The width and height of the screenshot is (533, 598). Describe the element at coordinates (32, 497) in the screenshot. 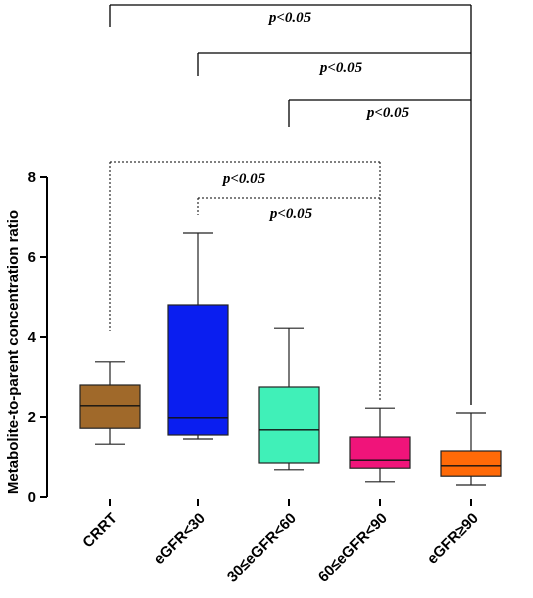

I see `y-tick-label: 0` at that location.